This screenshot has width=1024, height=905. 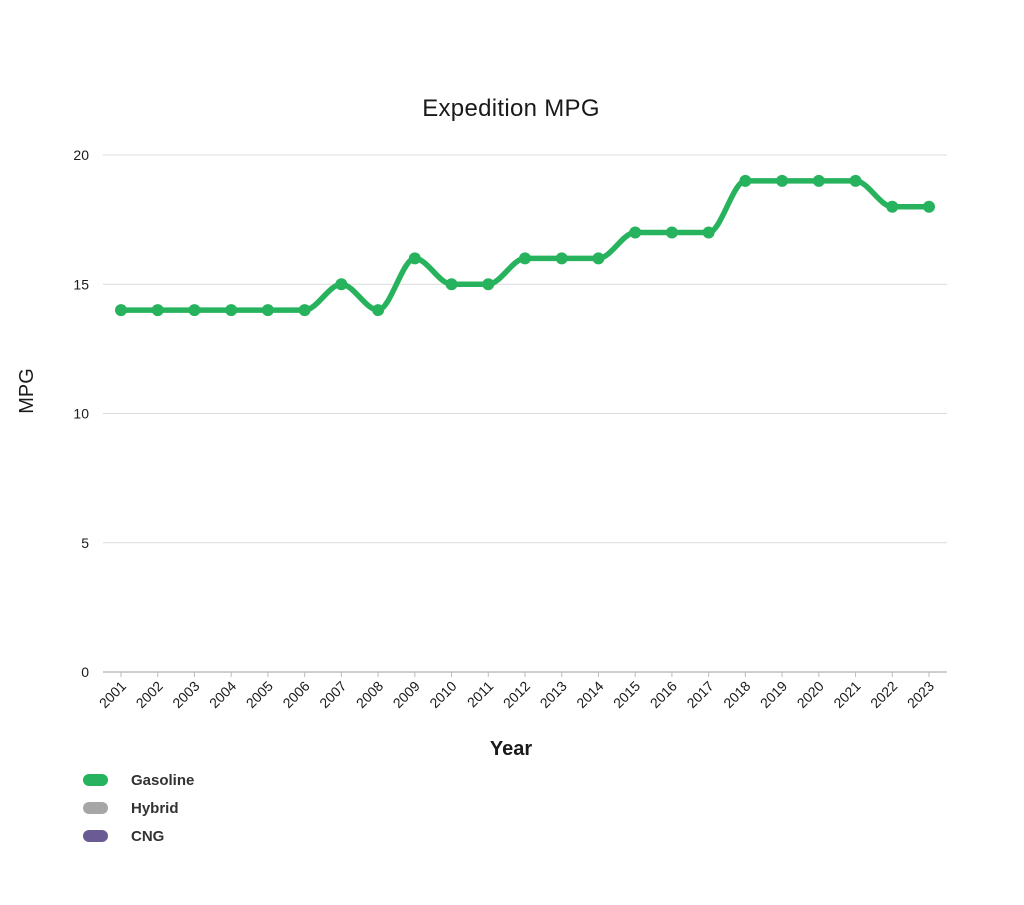 What do you see at coordinates (561, 258) in the screenshot?
I see `data-point-gasoline-2013` at bounding box center [561, 258].